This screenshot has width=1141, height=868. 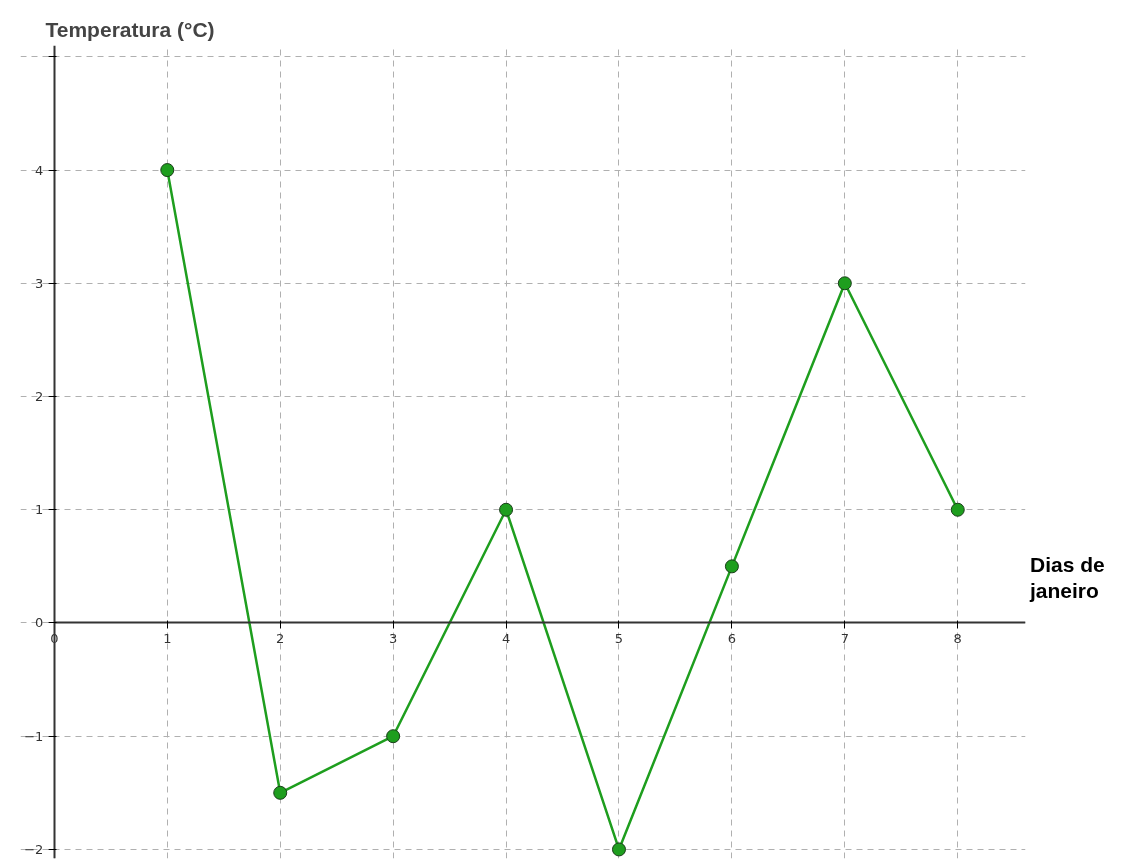 What do you see at coordinates (1068, 578) in the screenshot?
I see `x-axis-title: Dias de janeiro` at bounding box center [1068, 578].